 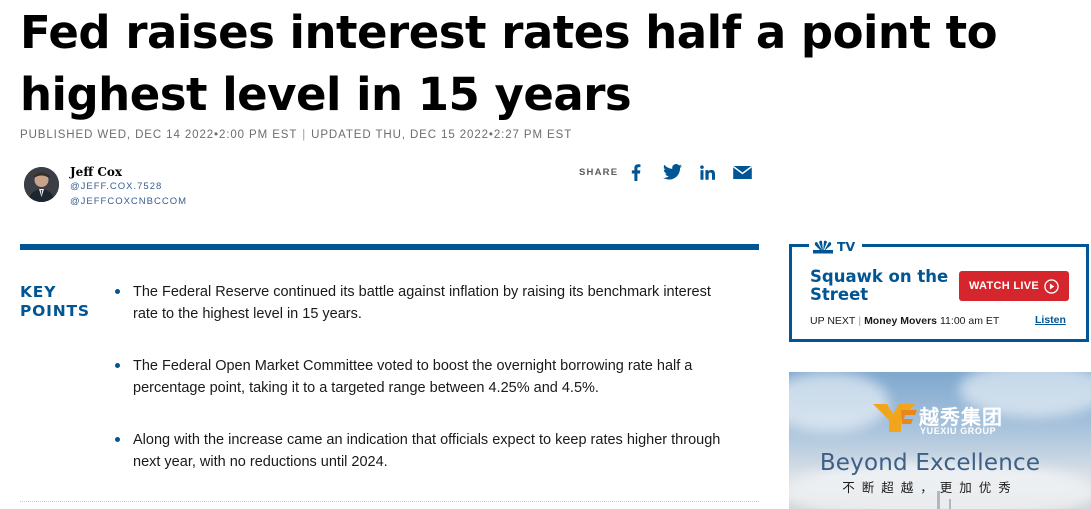 I want to click on watch-live-label: WATCH LIVE, so click(x=1003, y=286).